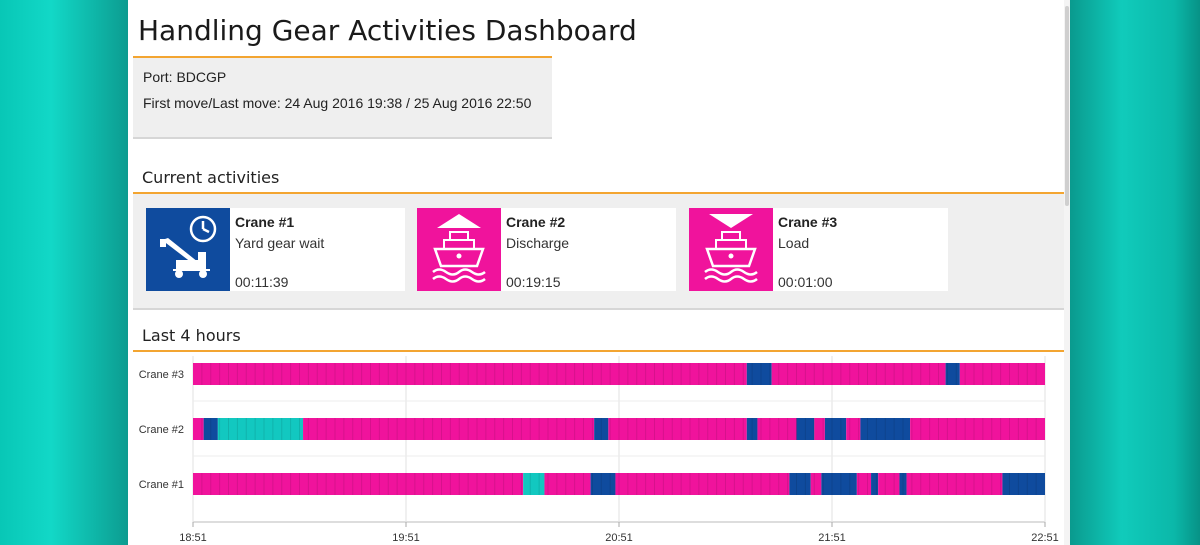  I want to click on card-elapsed-time: 00:19:15, so click(533, 282).